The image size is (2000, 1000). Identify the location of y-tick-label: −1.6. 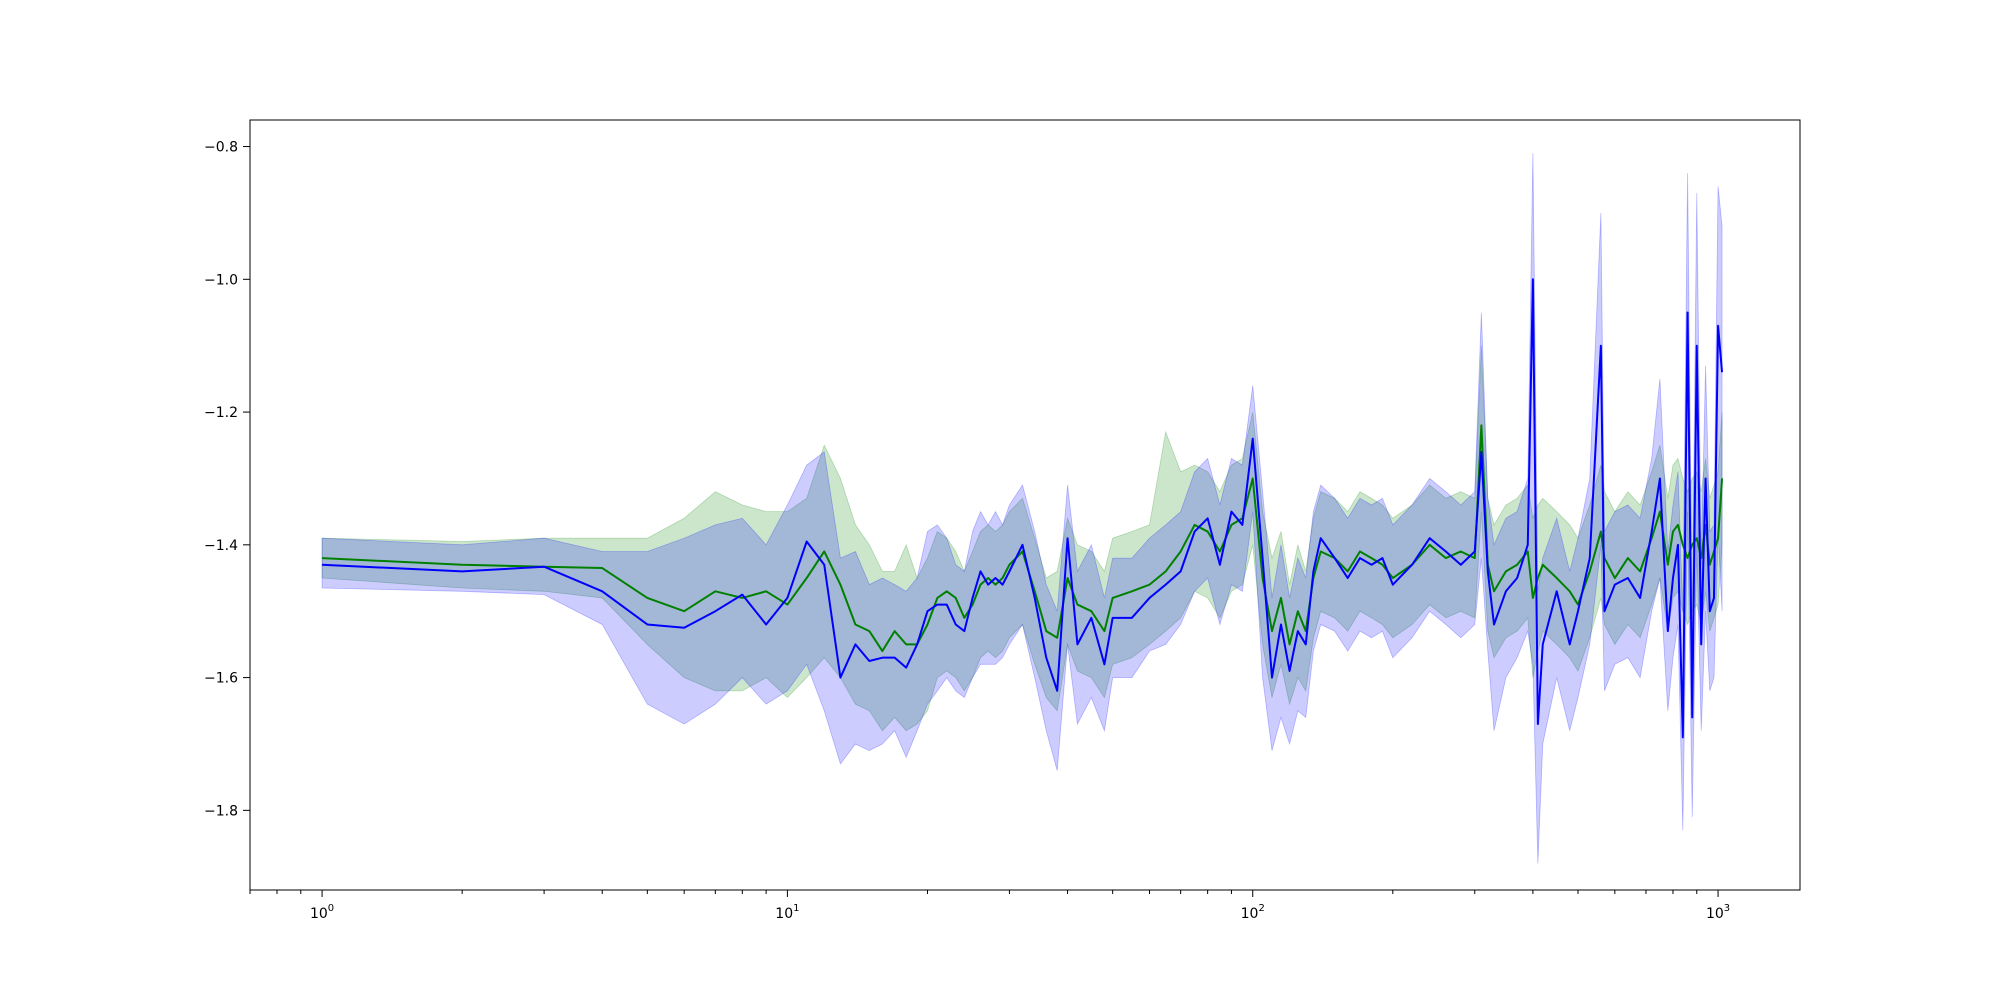
(221, 679).